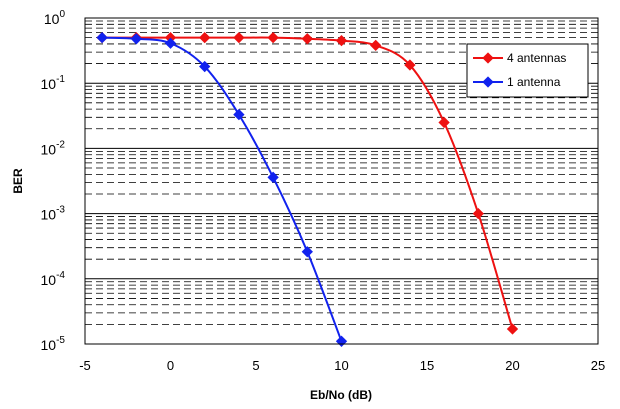 This screenshot has width=620, height=409. What do you see at coordinates (427, 365) in the screenshot?
I see `x-tick-label: 15` at bounding box center [427, 365].